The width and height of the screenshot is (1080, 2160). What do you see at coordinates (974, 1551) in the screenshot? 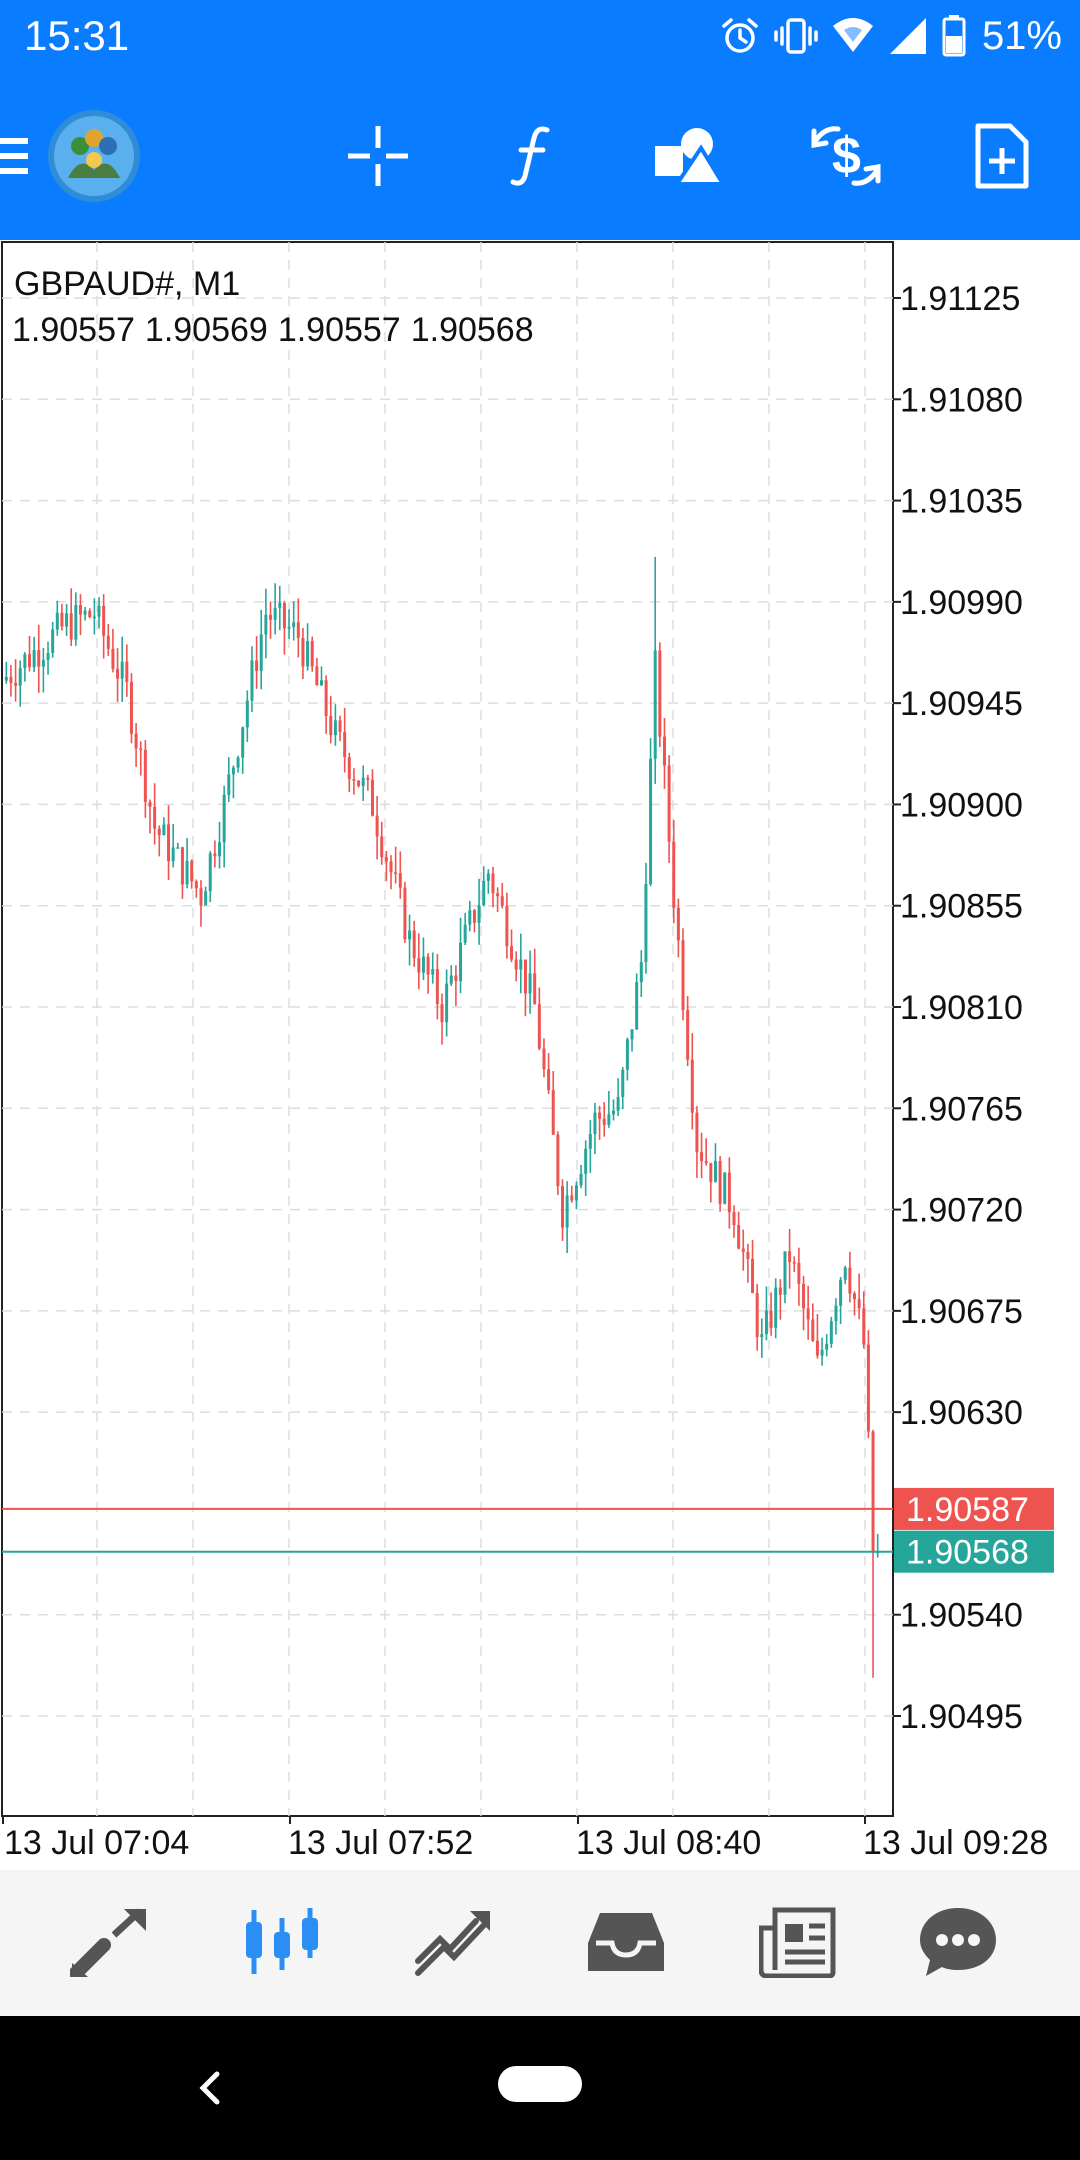
I see `bid-price-badge` at bounding box center [974, 1551].